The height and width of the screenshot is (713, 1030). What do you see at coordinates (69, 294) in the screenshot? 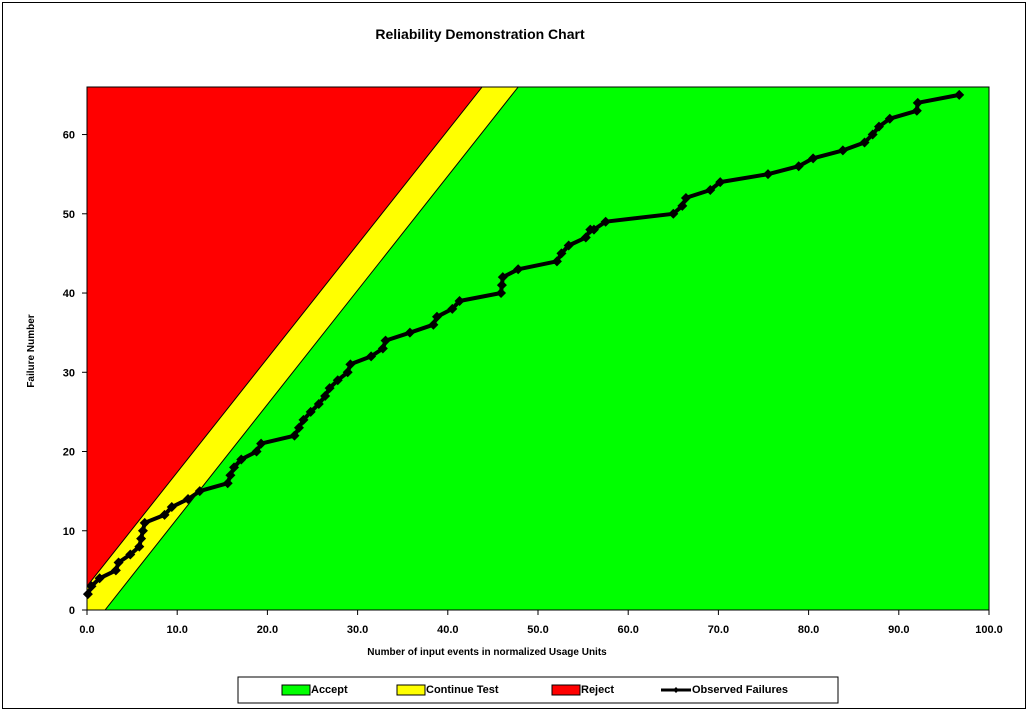
I see `y-tick-label: 40` at bounding box center [69, 294].